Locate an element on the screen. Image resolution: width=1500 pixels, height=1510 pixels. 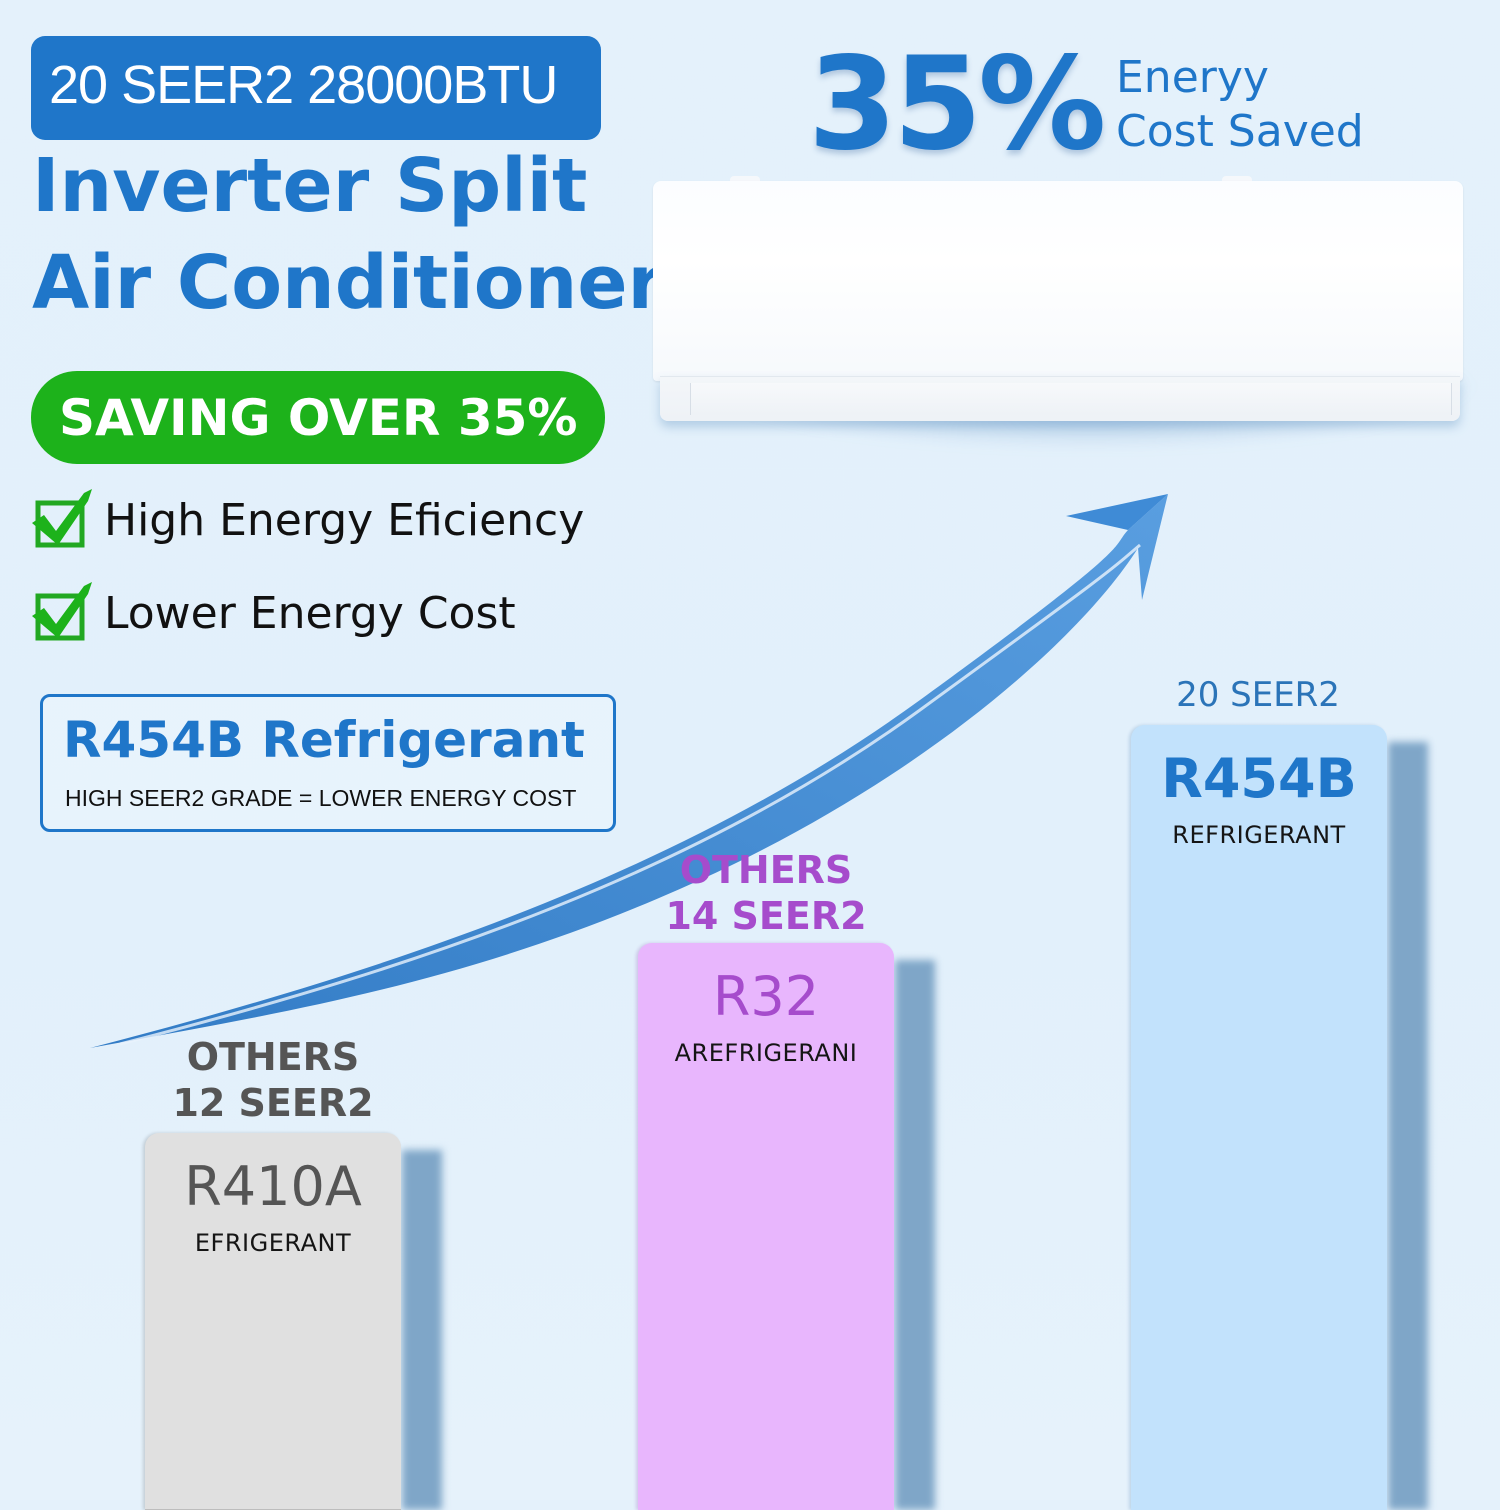
ac-vent-louver is located at coordinates (1071, 399).